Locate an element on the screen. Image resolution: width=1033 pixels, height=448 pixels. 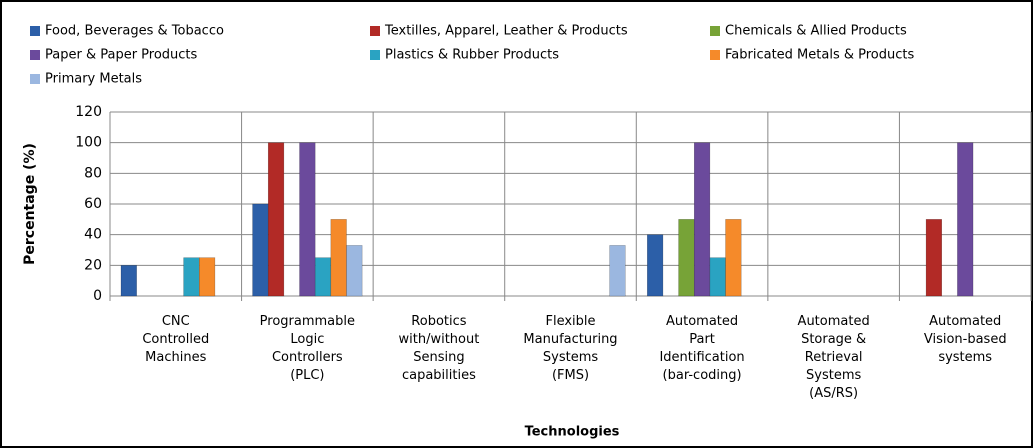
legend-label: Plastics & Rubber Products is located at coordinates (472, 55).